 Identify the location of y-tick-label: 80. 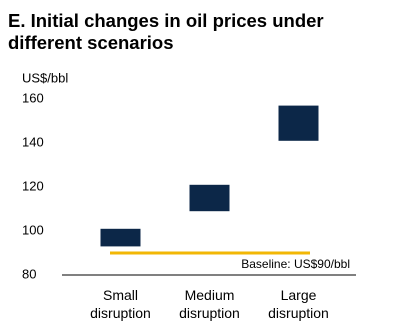
(29, 273).